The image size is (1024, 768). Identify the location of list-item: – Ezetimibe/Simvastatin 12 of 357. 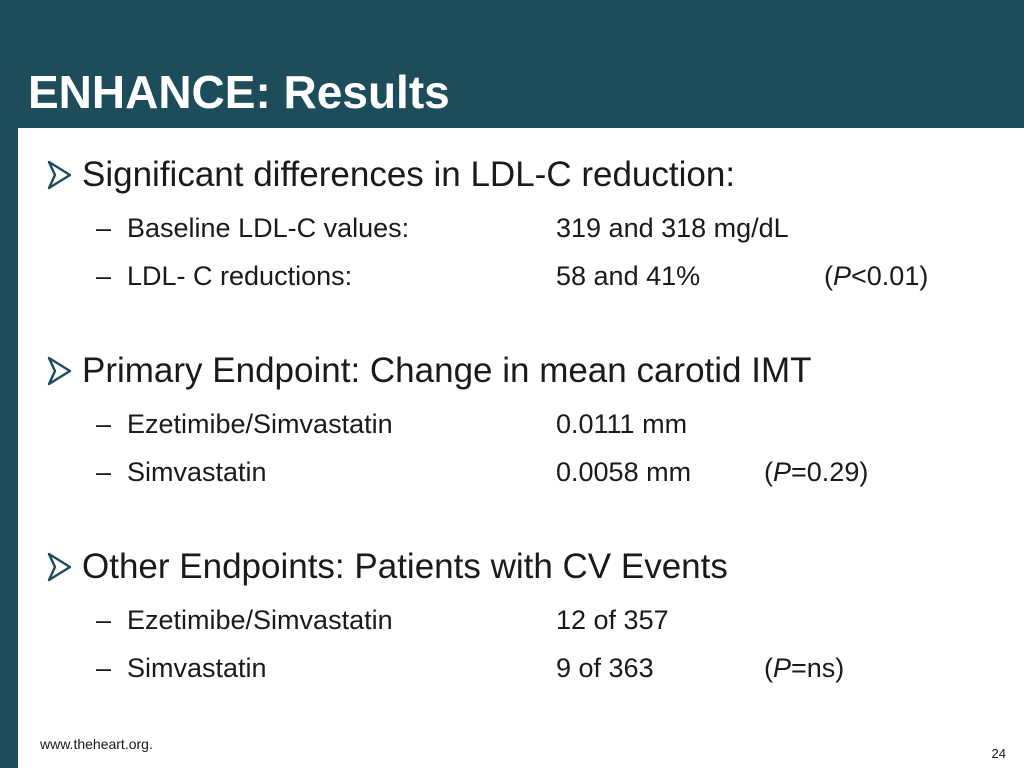
(521, 620).